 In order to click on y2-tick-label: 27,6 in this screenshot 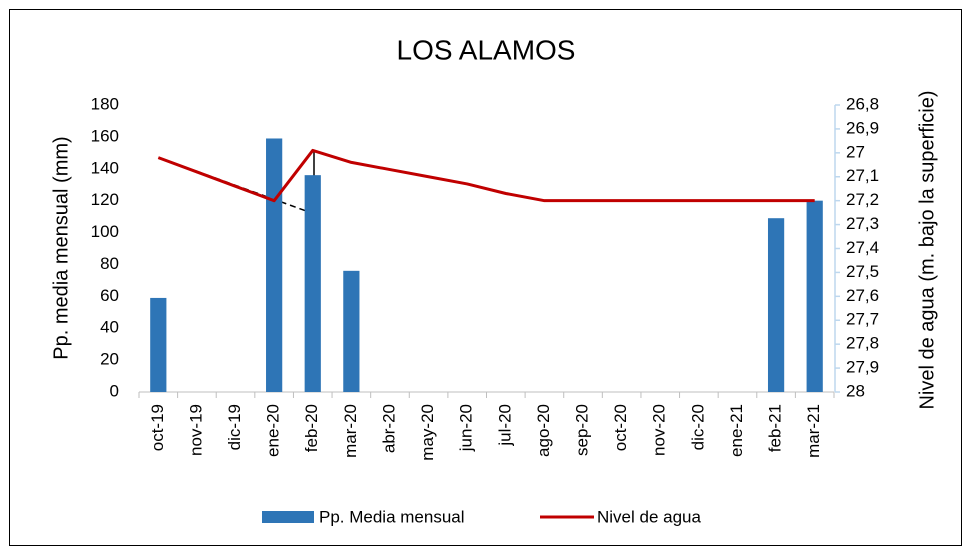, I will do `click(862, 295)`.